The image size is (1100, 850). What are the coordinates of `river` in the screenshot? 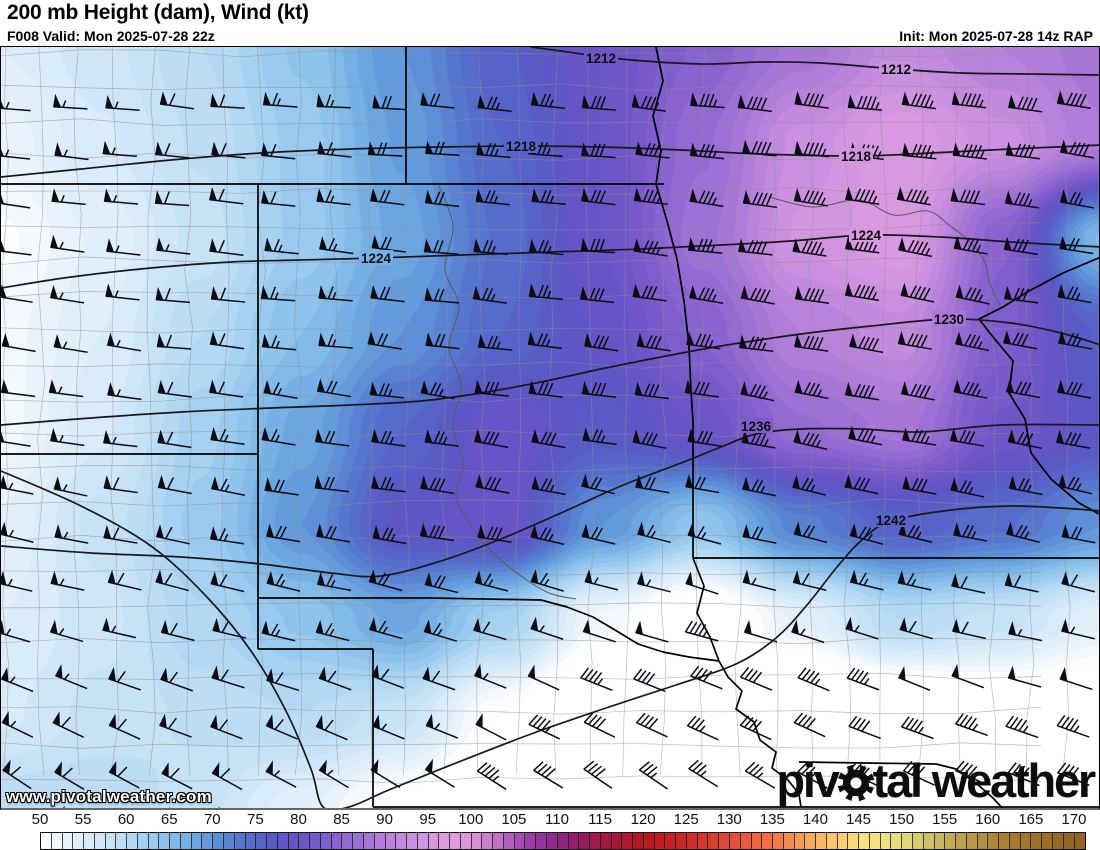 It's located at (507, 392).